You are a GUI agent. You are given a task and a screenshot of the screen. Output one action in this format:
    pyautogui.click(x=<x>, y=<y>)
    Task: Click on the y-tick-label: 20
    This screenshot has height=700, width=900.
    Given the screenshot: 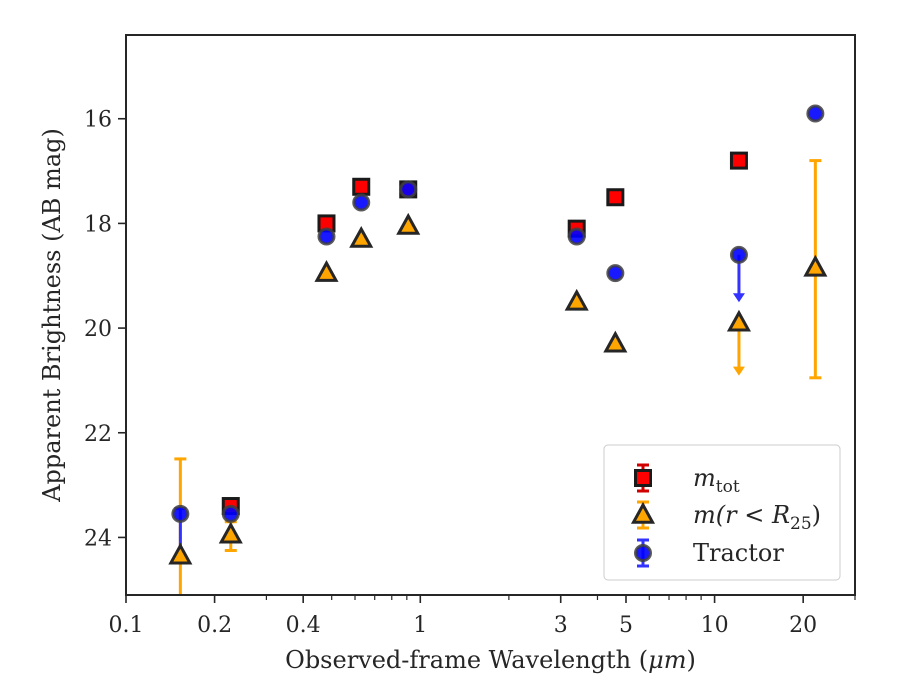 What is the action you would take?
    pyautogui.click(x=98, y=329)
    